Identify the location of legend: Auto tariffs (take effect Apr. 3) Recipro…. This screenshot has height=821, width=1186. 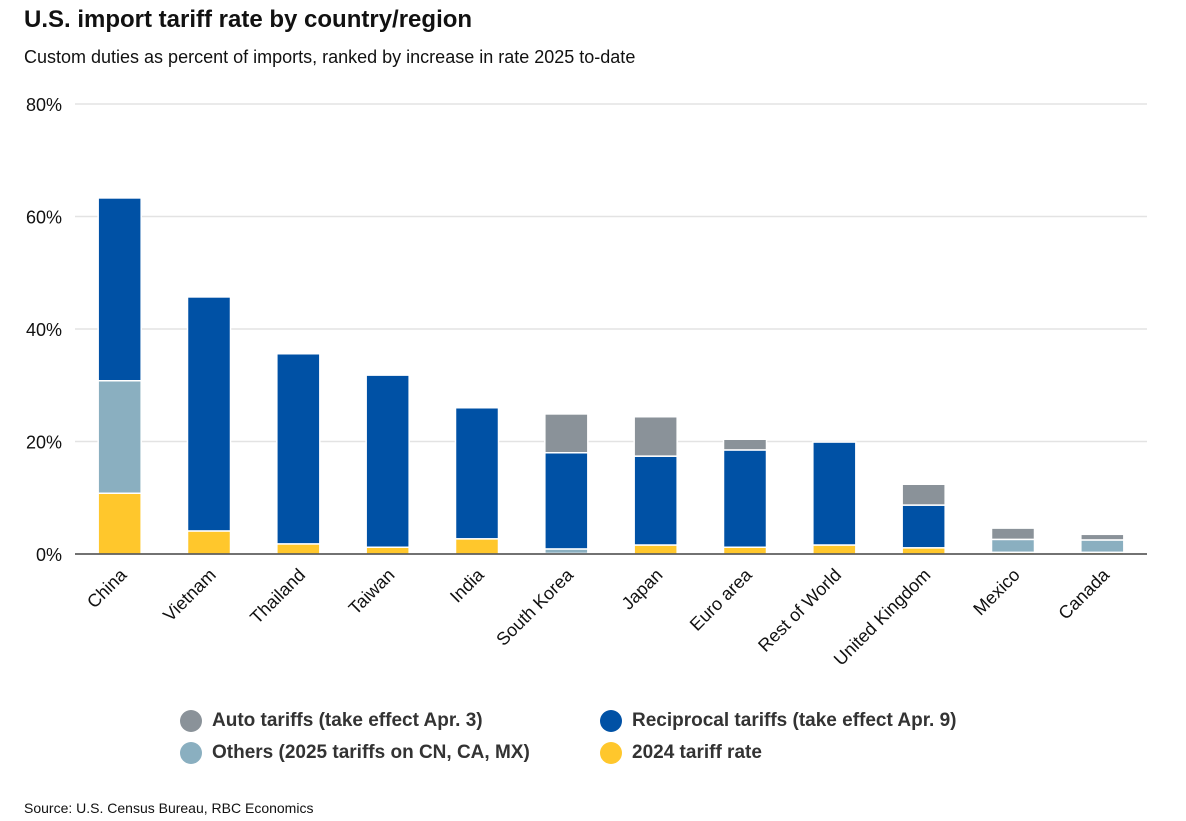
(590, 737).